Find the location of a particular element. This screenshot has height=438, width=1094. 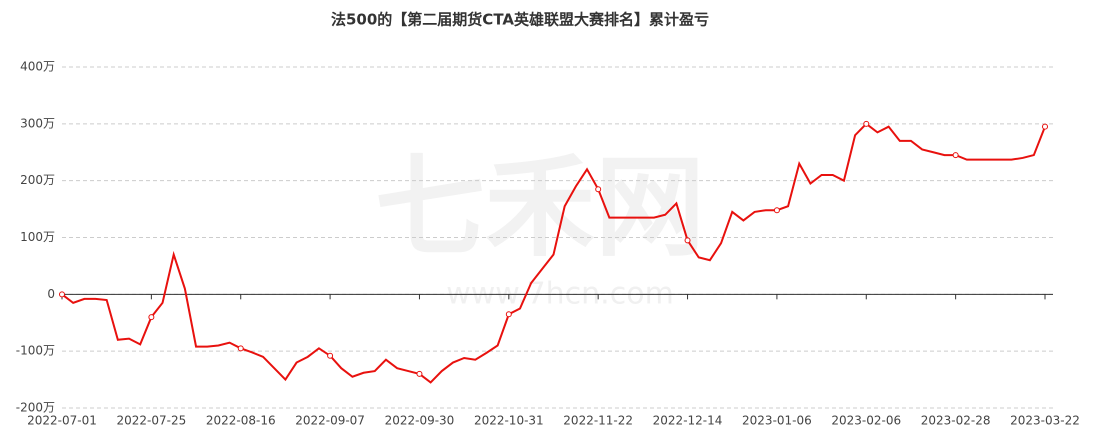

y-tick-label: 200万 is located at coordinates (37, 180).